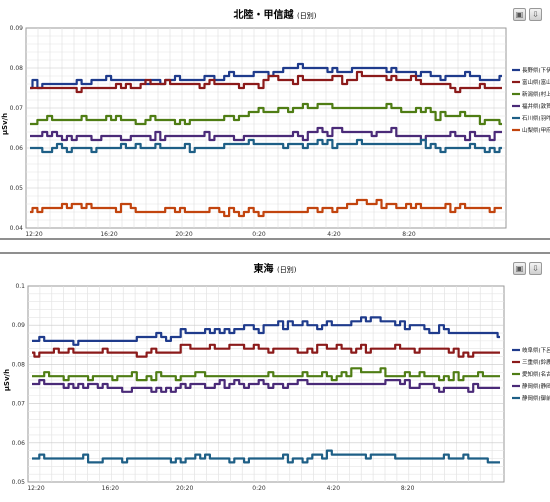 This screenshot has height=502, width=550. What do you see at coordinates (536, 130) in the screenshot?
I see `legend-label: 山梨県(甲府市)` at bounding box center [536, 130].